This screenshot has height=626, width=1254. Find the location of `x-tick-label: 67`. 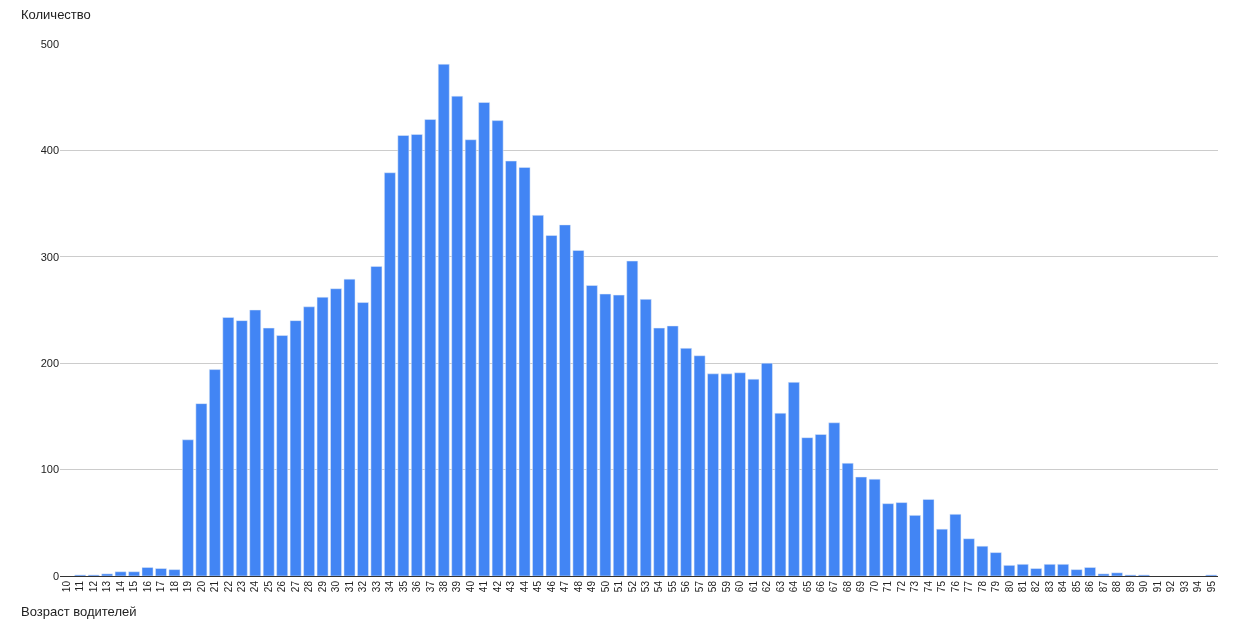

x-tick-label: 67 is located at coordinates (834, 586).